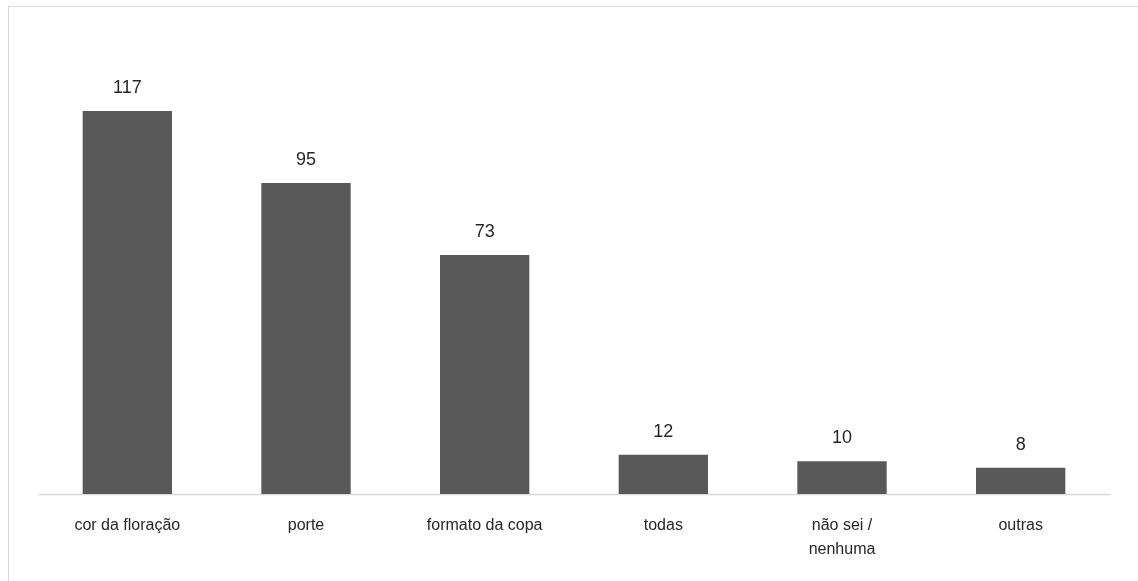  What do you see at coordinates (306, 524) in the screenshot?
I see `x-tick-label: porte` at bounding box center [306, 524].